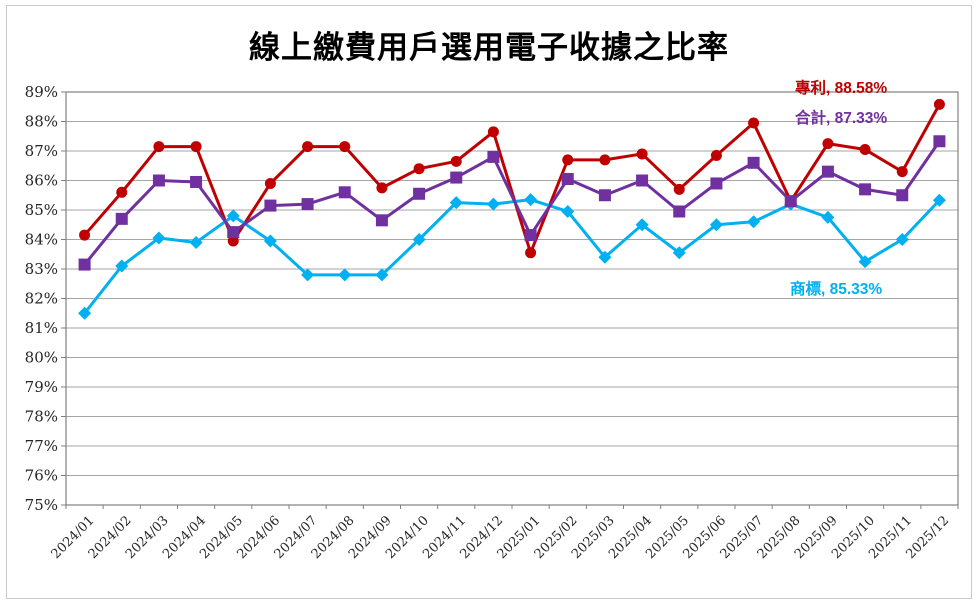 The height and width of the screenshot is (604, 978). I want to click on chart-title: 線上繳費用戶選用電子收據之比率, so click(489, 47).